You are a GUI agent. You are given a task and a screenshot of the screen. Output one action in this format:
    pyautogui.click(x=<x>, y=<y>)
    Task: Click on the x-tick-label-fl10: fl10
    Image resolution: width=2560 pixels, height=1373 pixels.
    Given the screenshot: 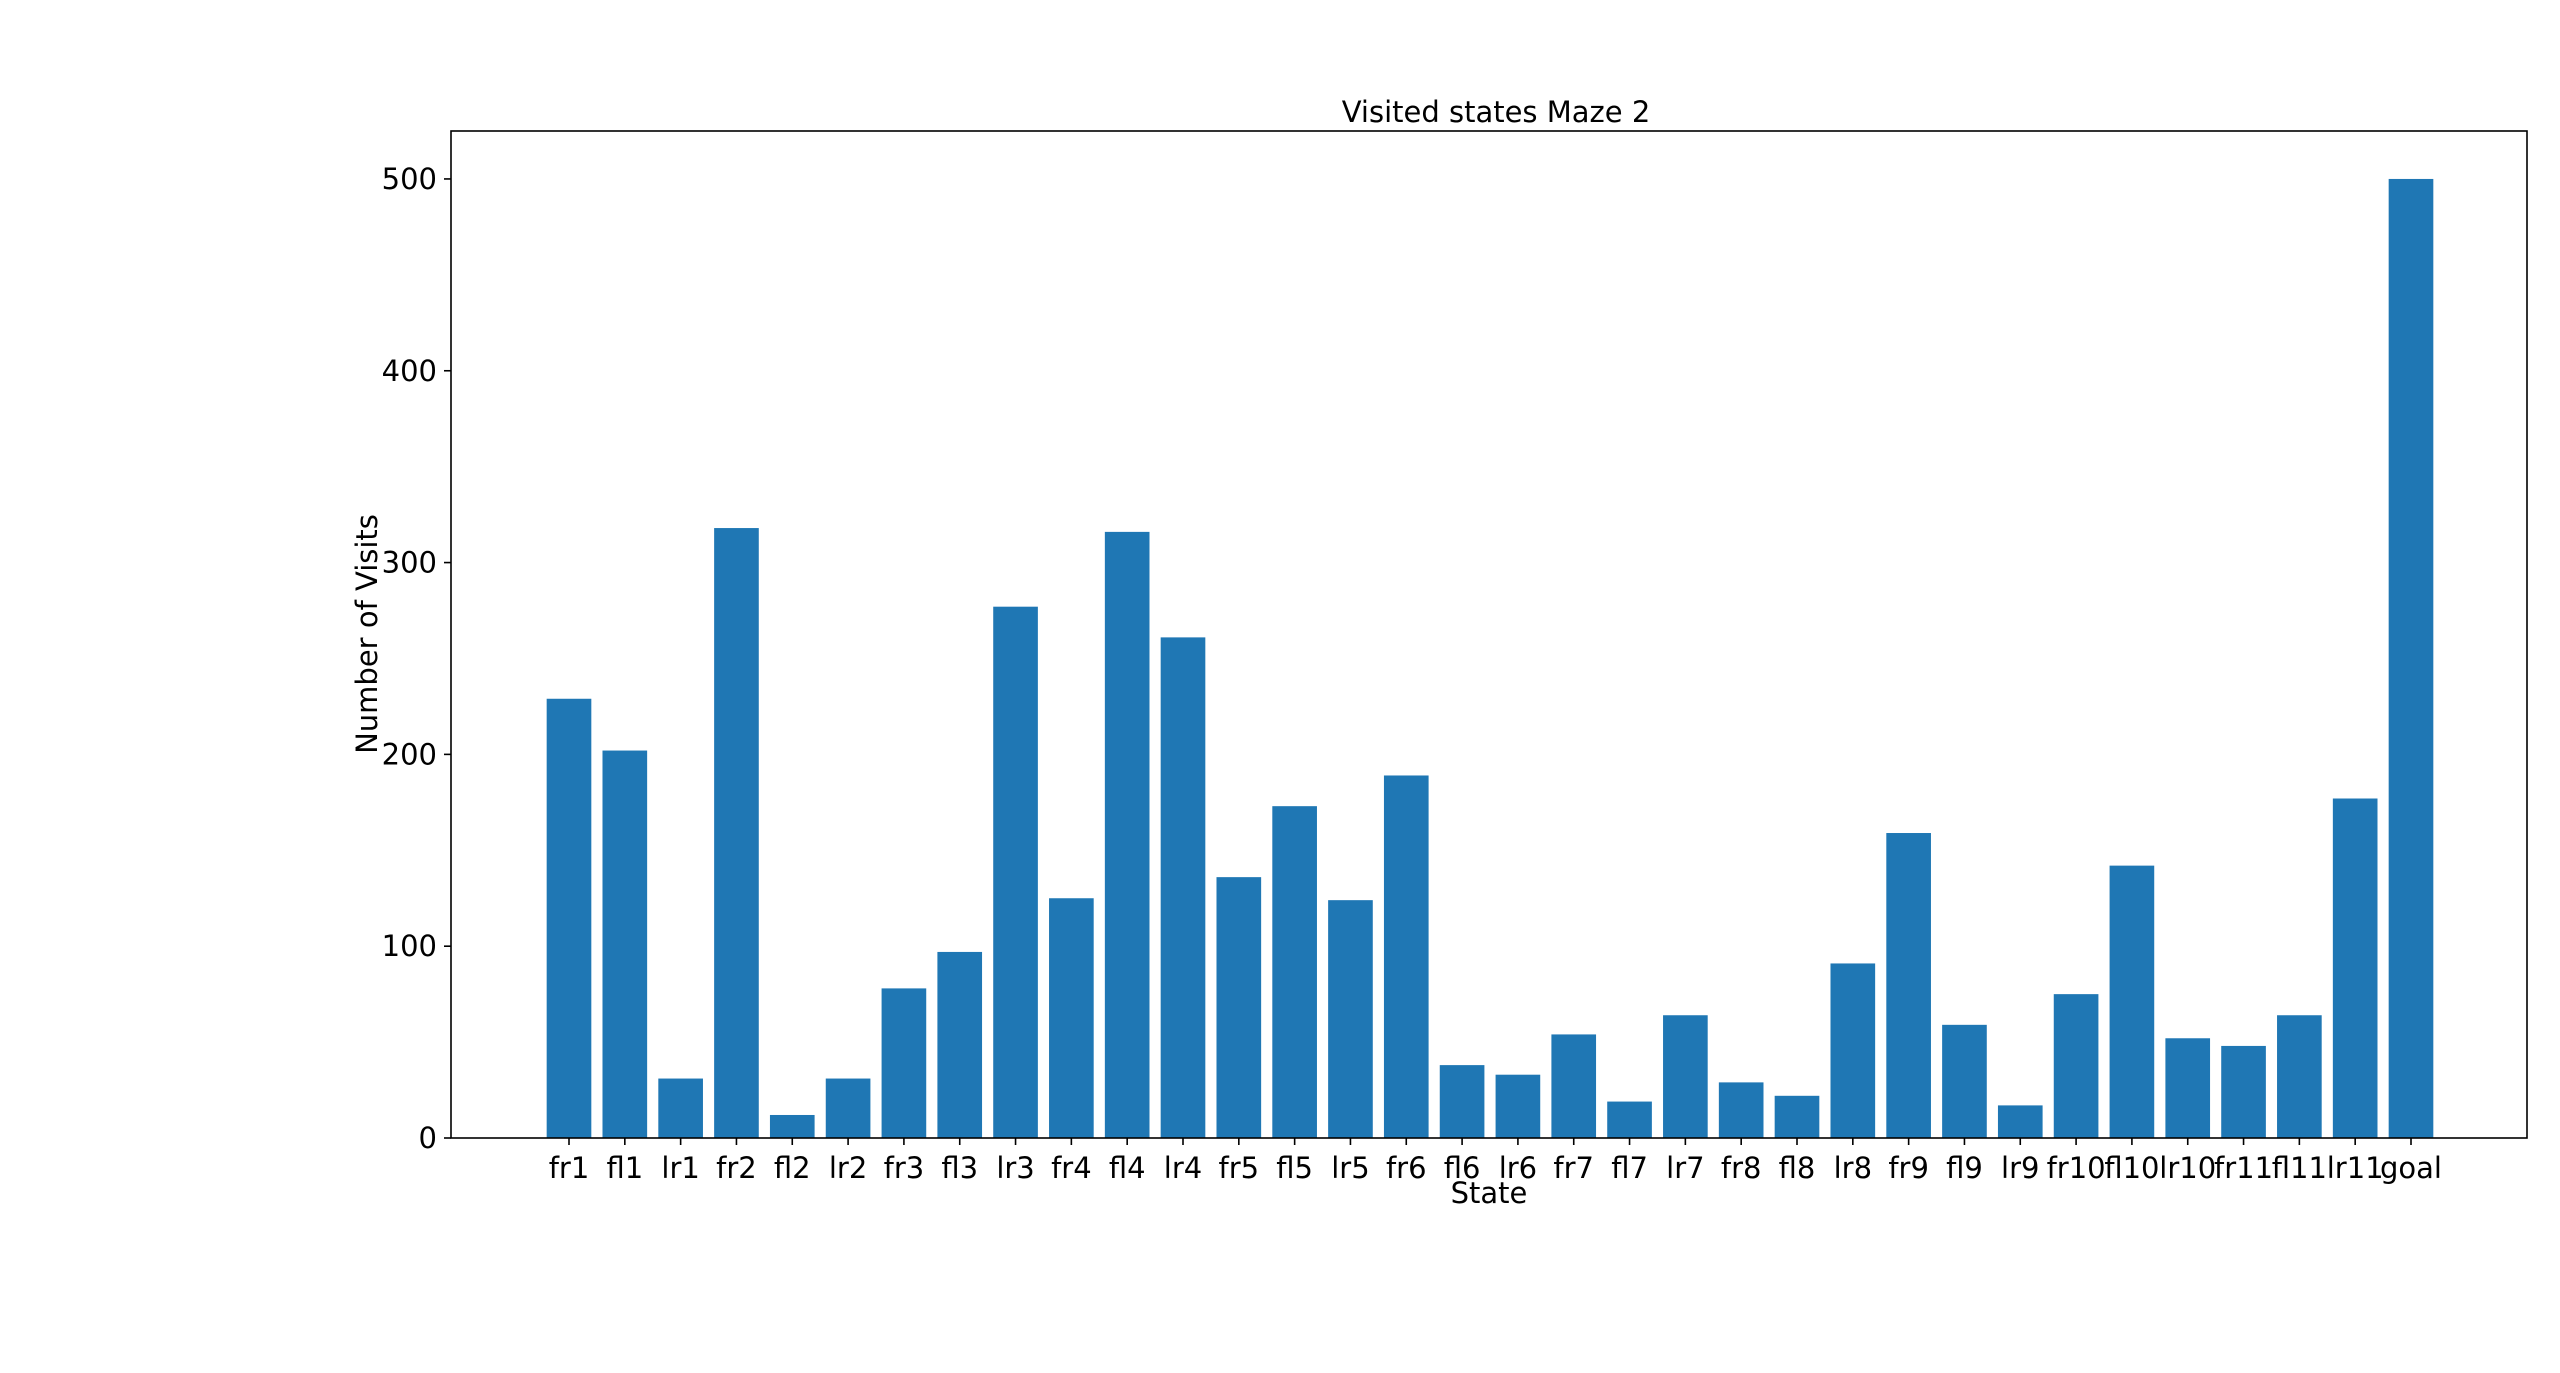 What is the action you would take?
    pyautogui.click(x=2131, y=1168)
    